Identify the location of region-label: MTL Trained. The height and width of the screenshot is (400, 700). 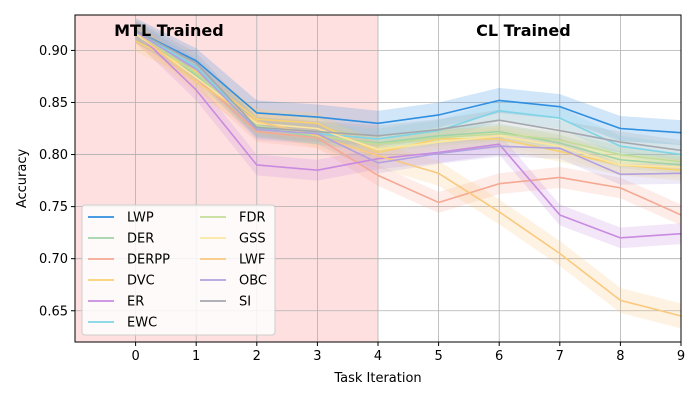
(169, 30).